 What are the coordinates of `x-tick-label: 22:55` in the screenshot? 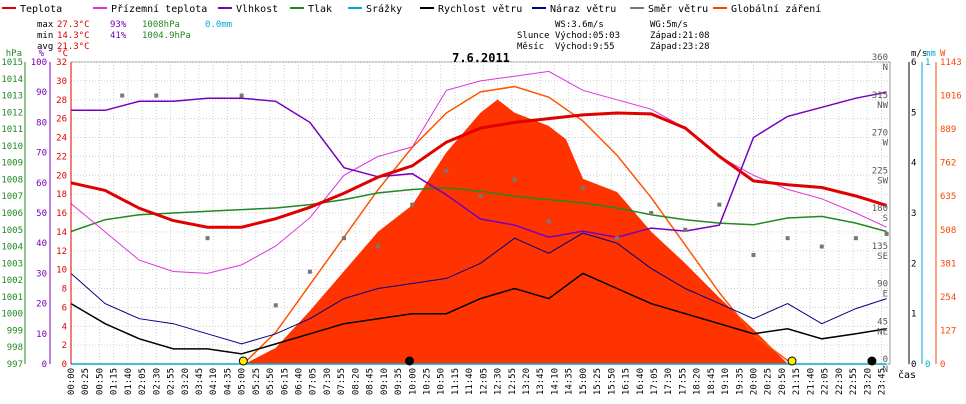 It's located at (854, 381).